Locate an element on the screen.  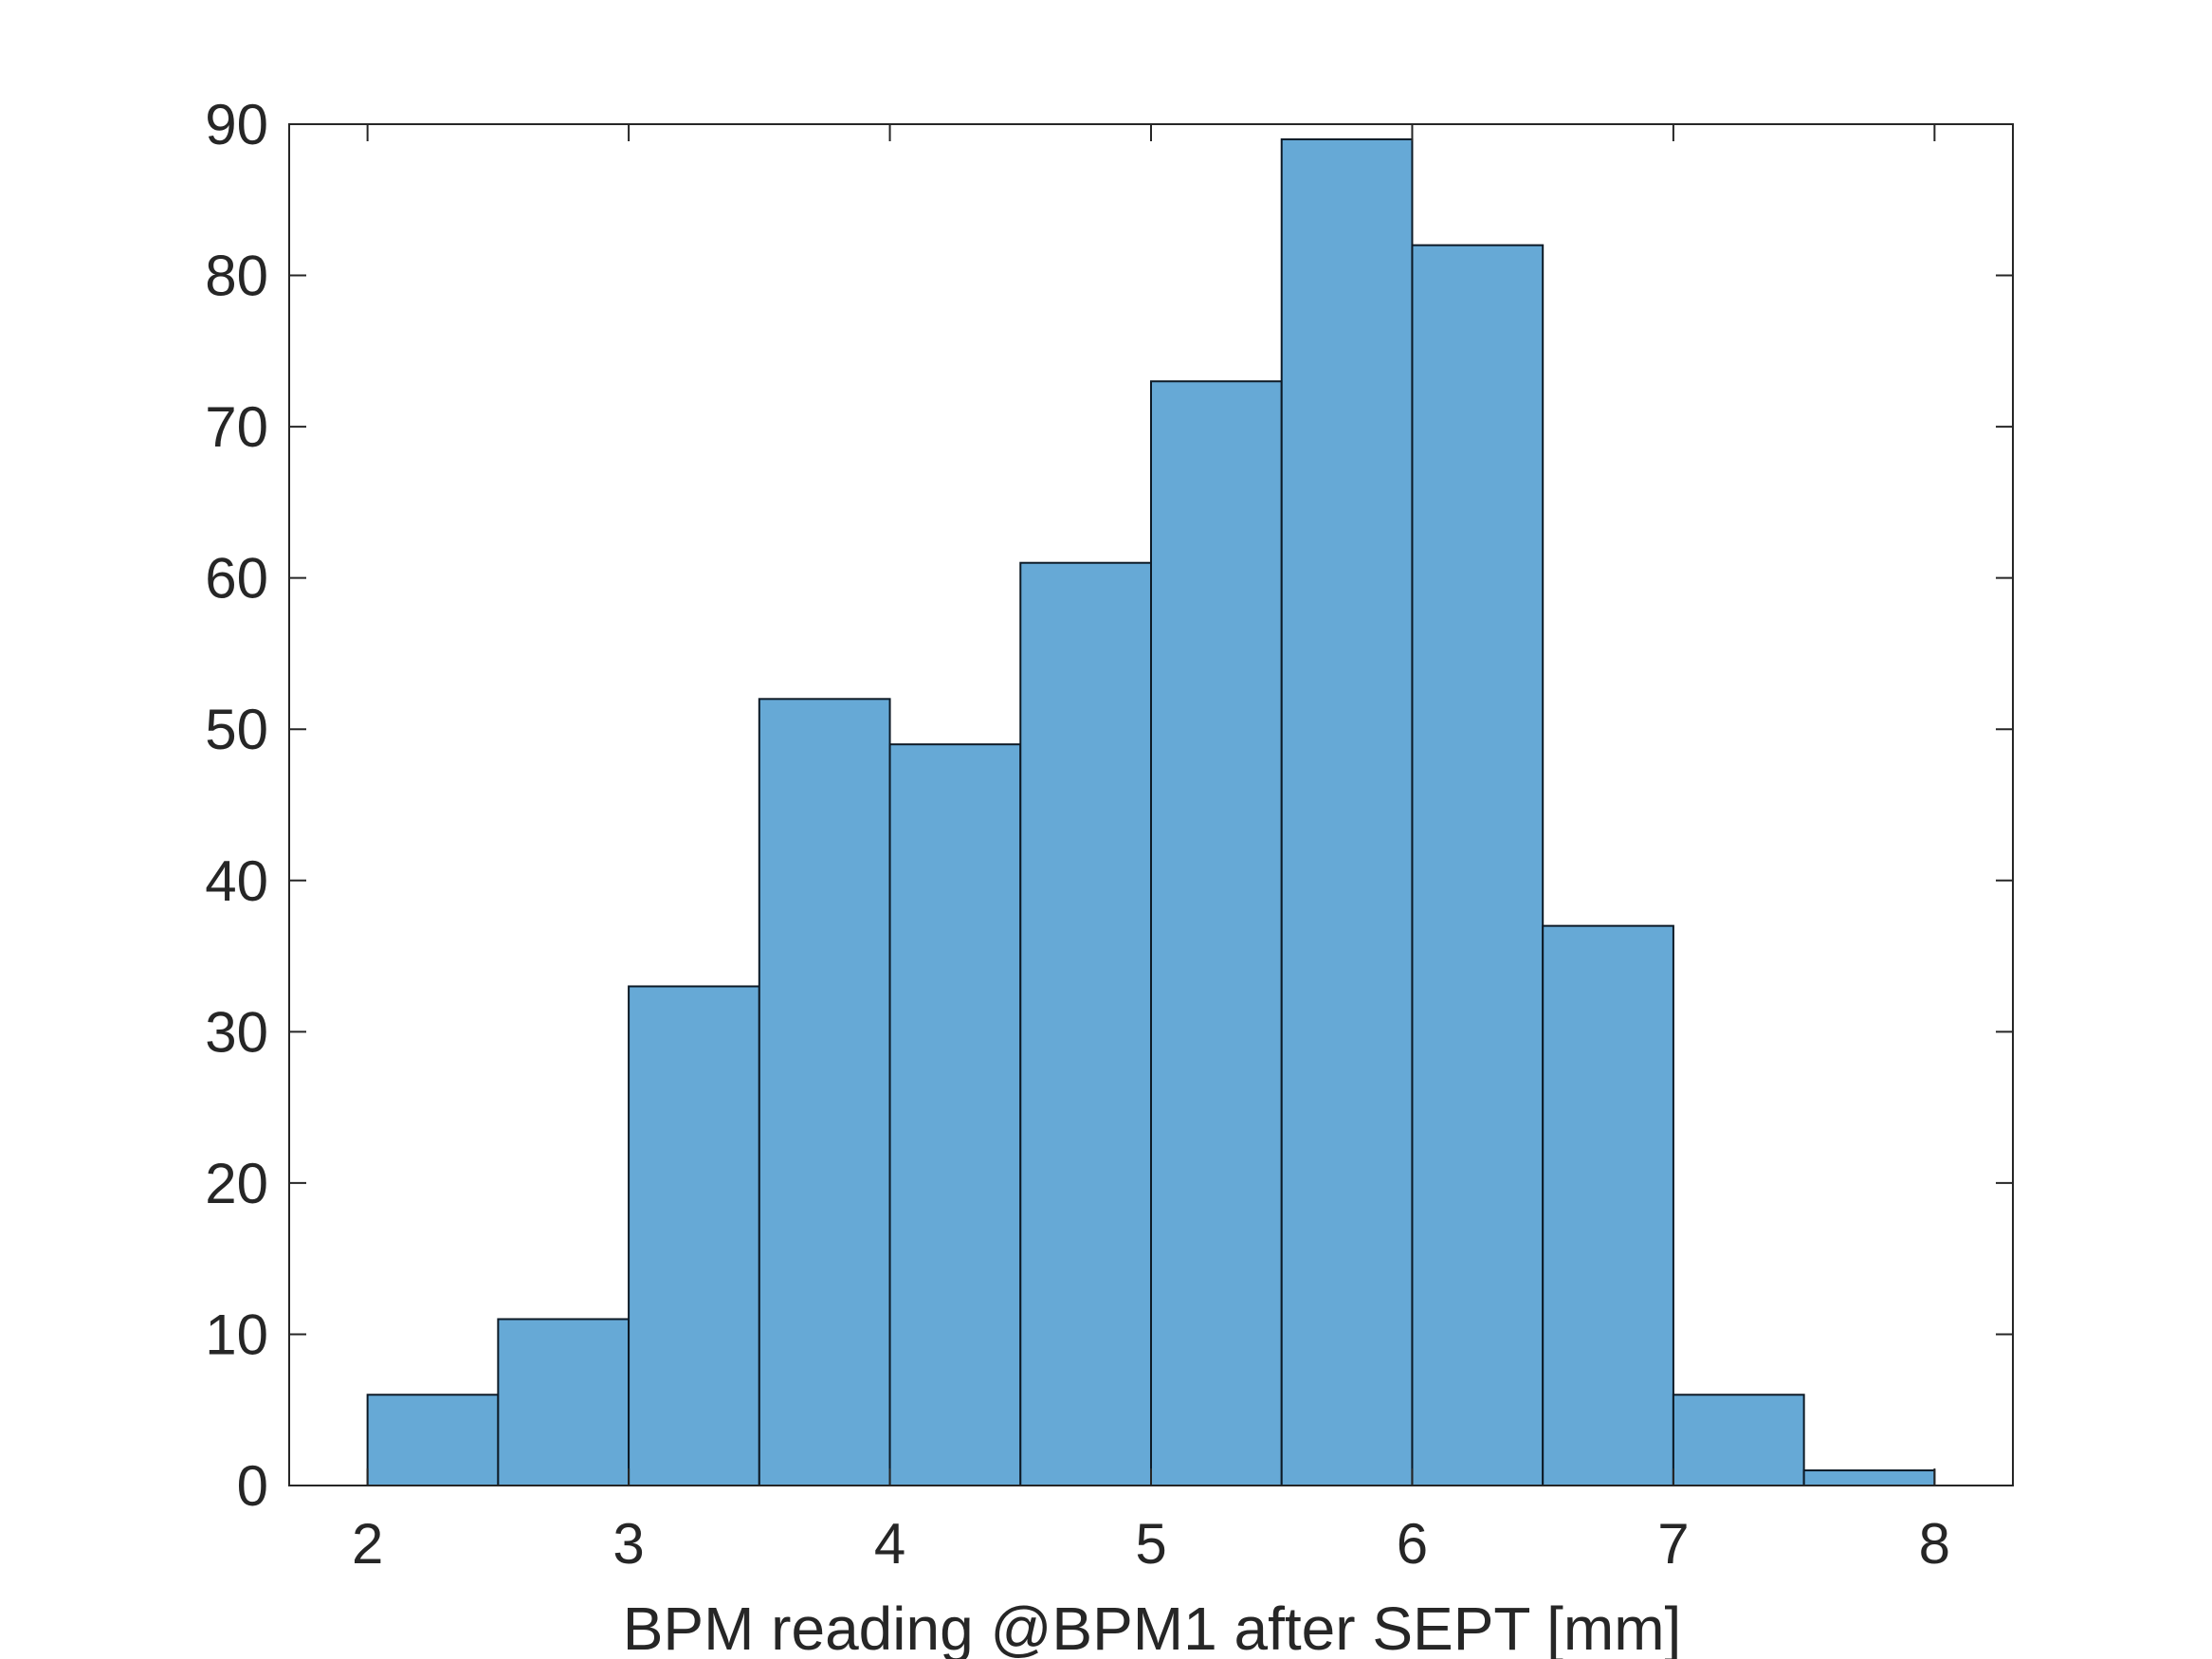
x-tick-label: 8 is located at coordinates (1934, 1544).